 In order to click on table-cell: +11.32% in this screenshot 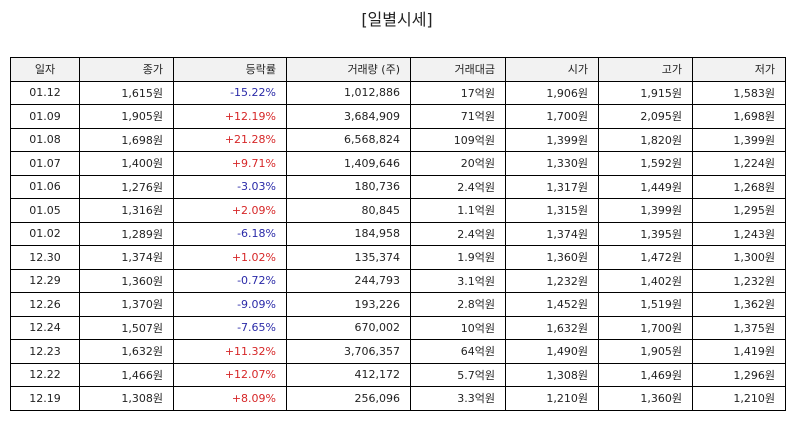, I will do `click(230, 351)`.